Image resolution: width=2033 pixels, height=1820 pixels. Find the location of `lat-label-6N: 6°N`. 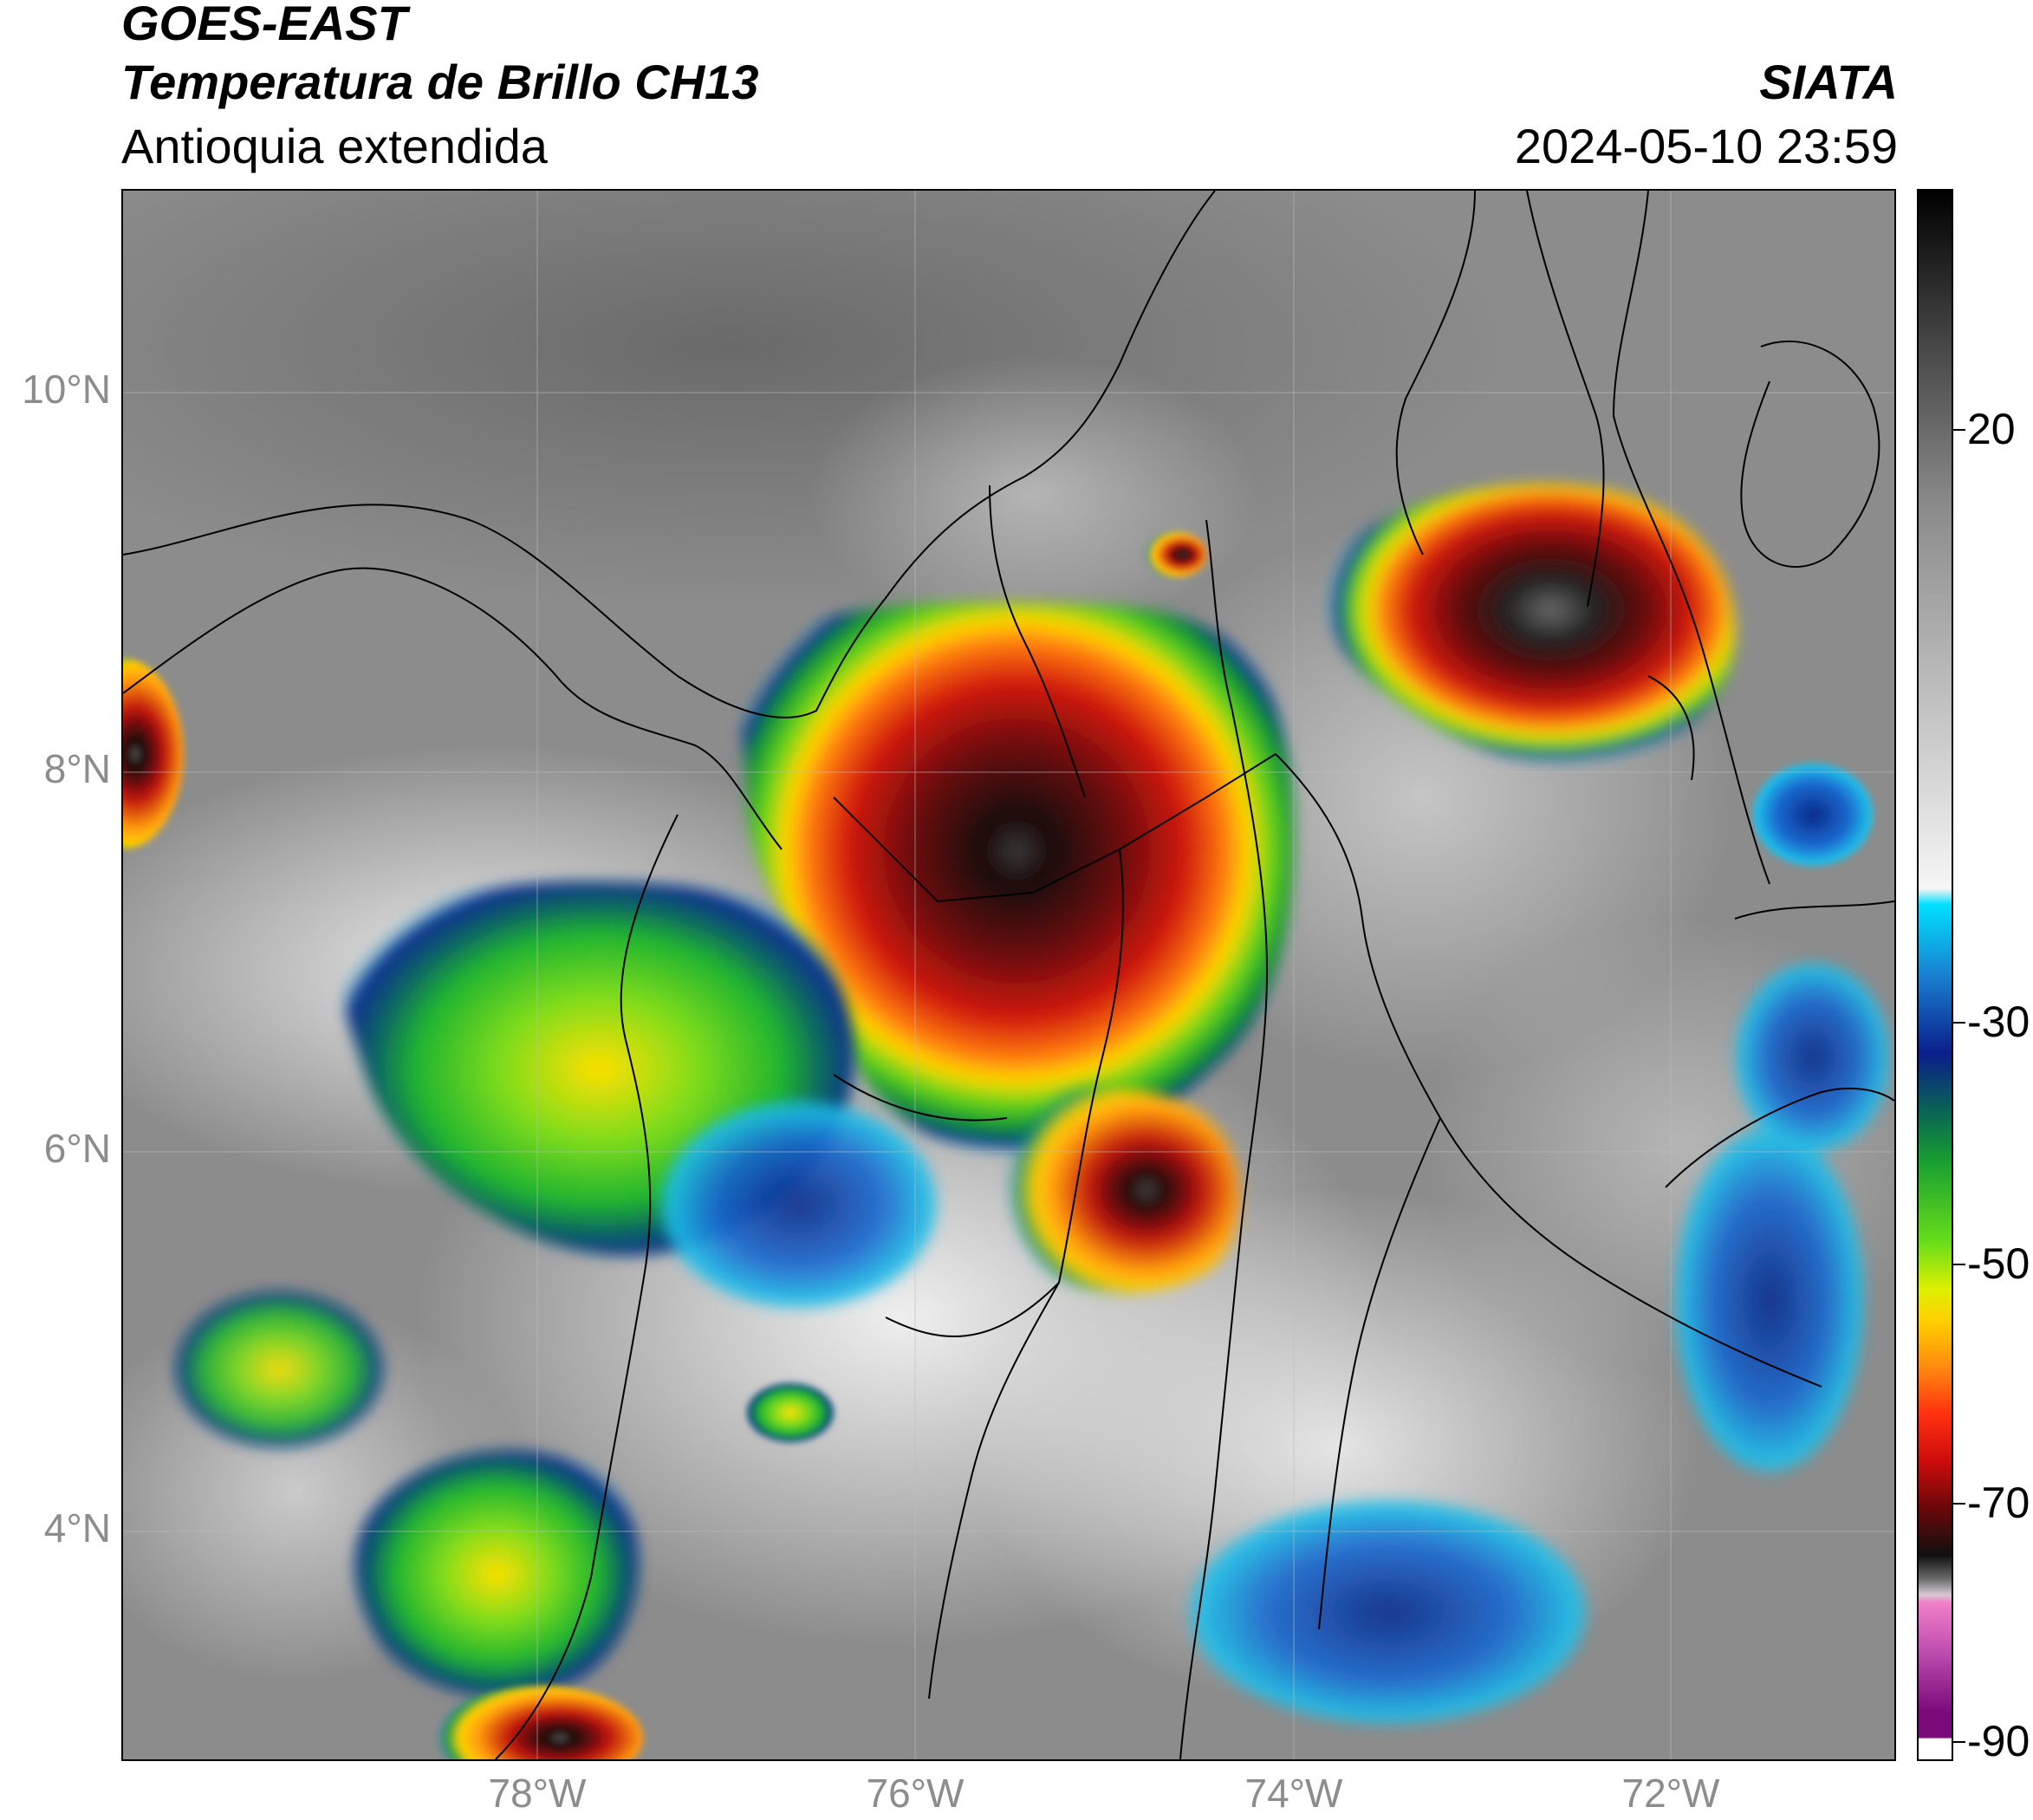

lat-label-6N: 6°N is located at coordinates (77, 1148).